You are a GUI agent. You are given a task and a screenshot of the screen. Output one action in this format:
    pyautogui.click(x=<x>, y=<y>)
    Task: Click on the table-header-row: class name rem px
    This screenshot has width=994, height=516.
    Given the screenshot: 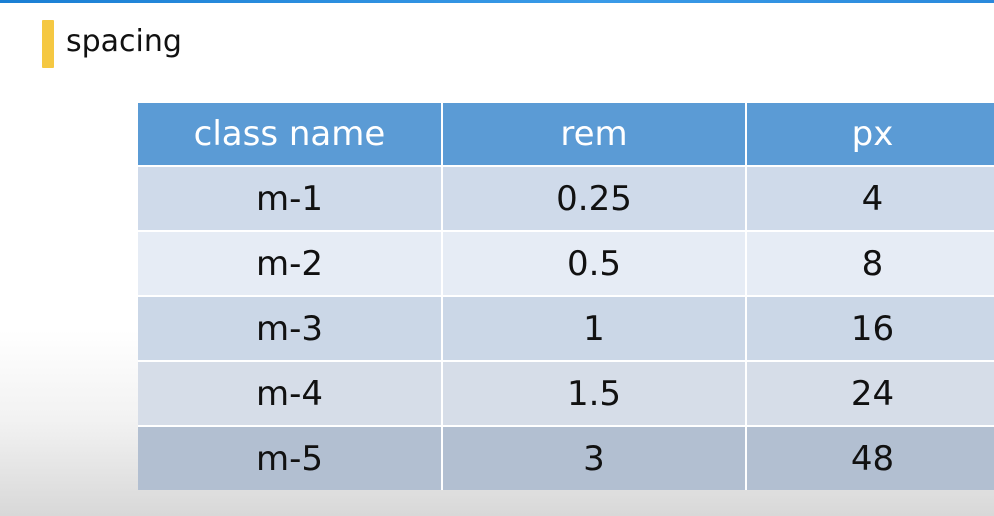 What is the action you would take?
    pyautogui.click(x=566, y=135)
    